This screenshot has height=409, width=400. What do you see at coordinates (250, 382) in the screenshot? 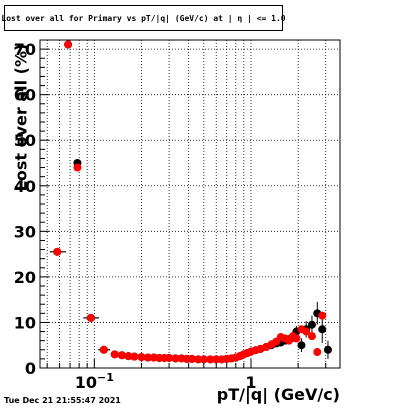
I see `x-tick-label: 1` at bounding box center [250, 382].